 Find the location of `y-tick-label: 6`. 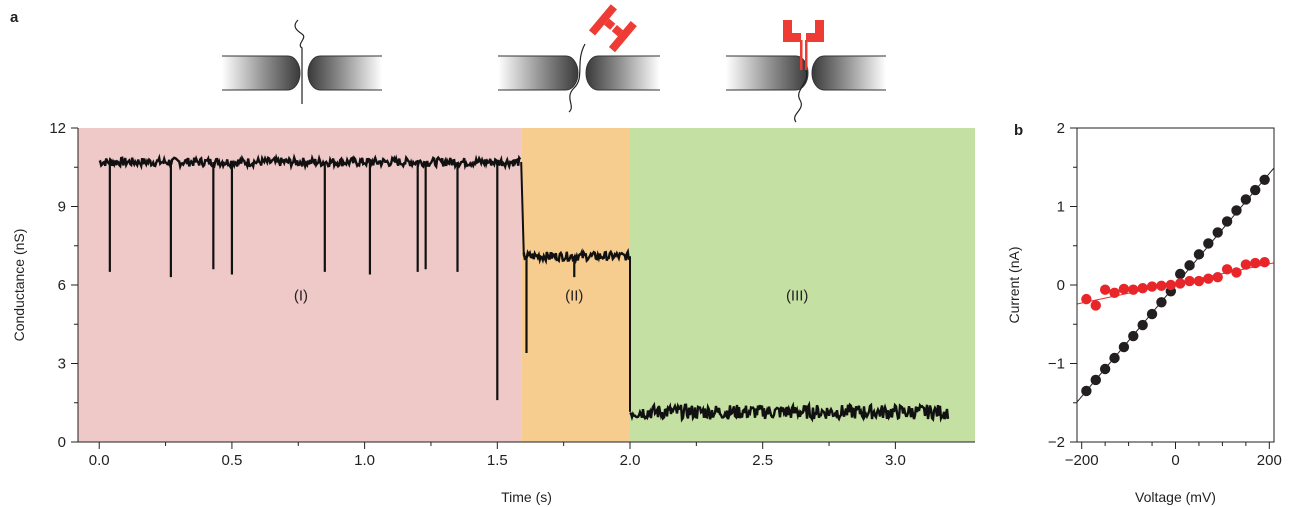

y-tick-label: 6 is located at coordinates (62, 285).